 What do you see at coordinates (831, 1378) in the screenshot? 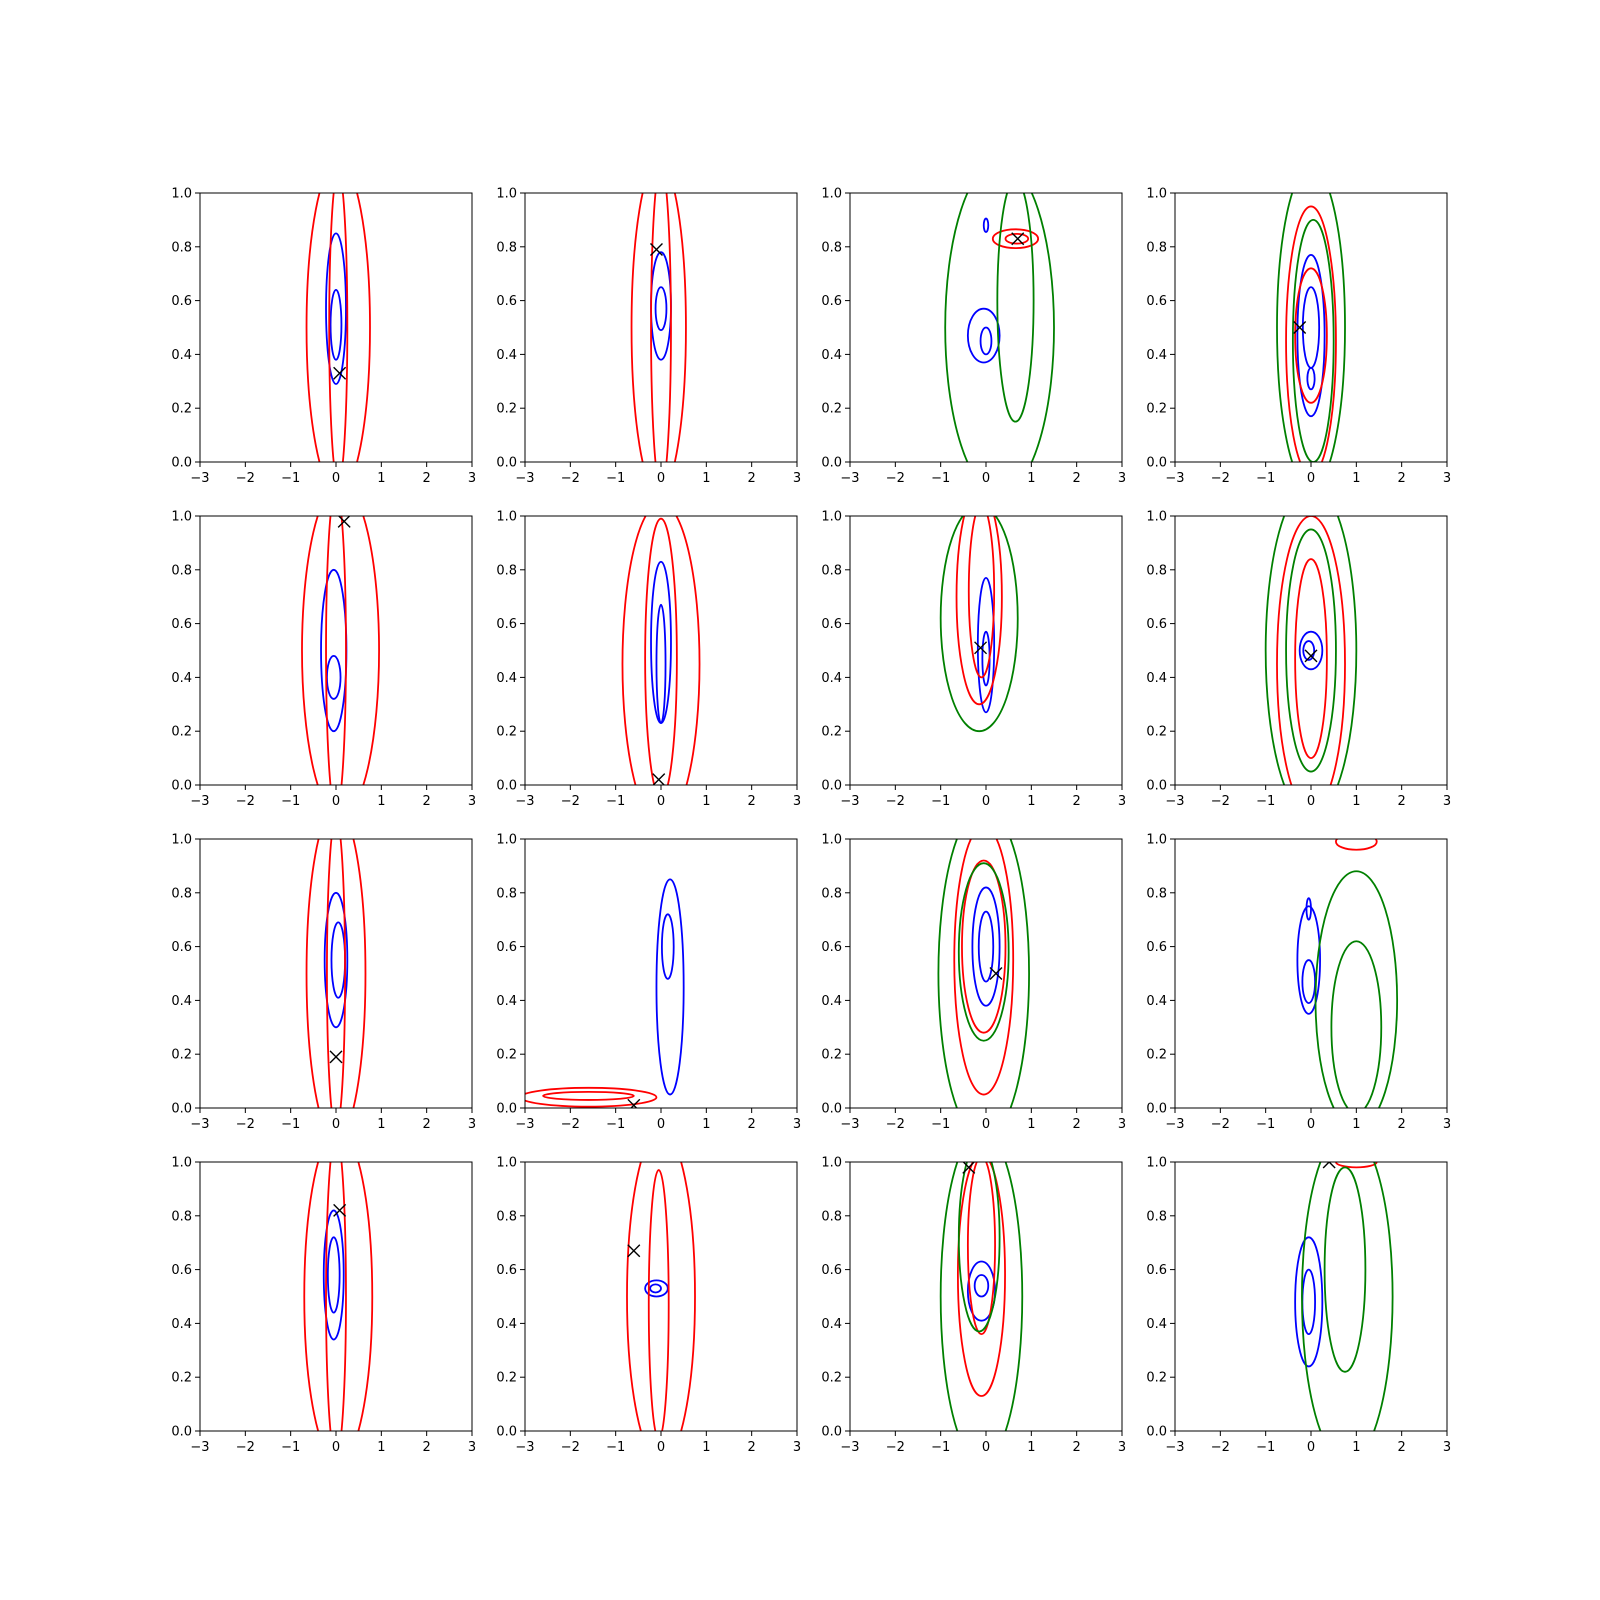
I see `subplot-3-2-ytick-label-1: 0.2` at bounding box center [831, 1378].